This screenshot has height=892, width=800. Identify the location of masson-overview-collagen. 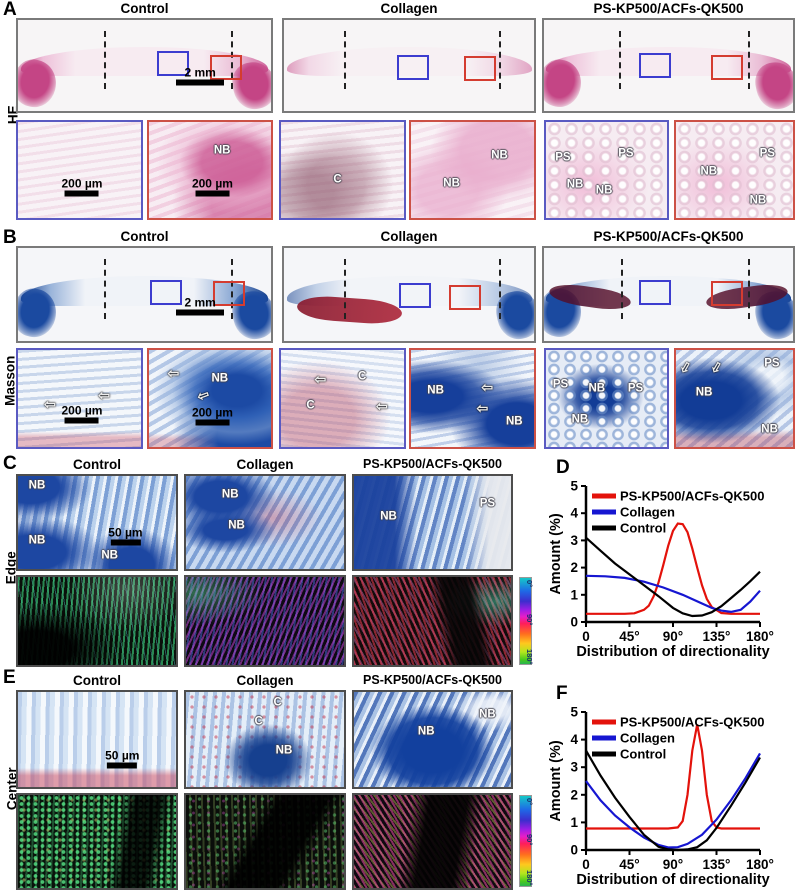
(409, 294).